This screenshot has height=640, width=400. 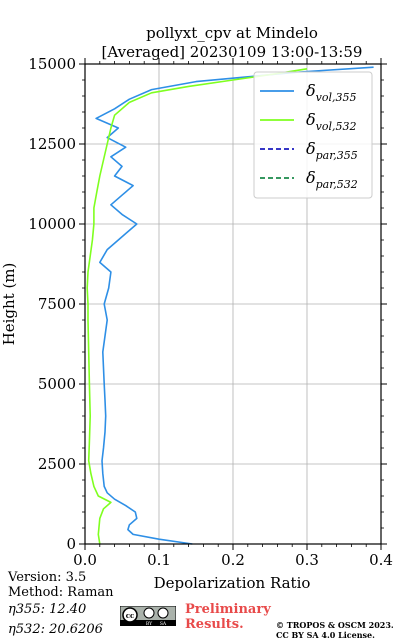 I want to click on y-tick-label: 5000, so click(x=57, y=384).